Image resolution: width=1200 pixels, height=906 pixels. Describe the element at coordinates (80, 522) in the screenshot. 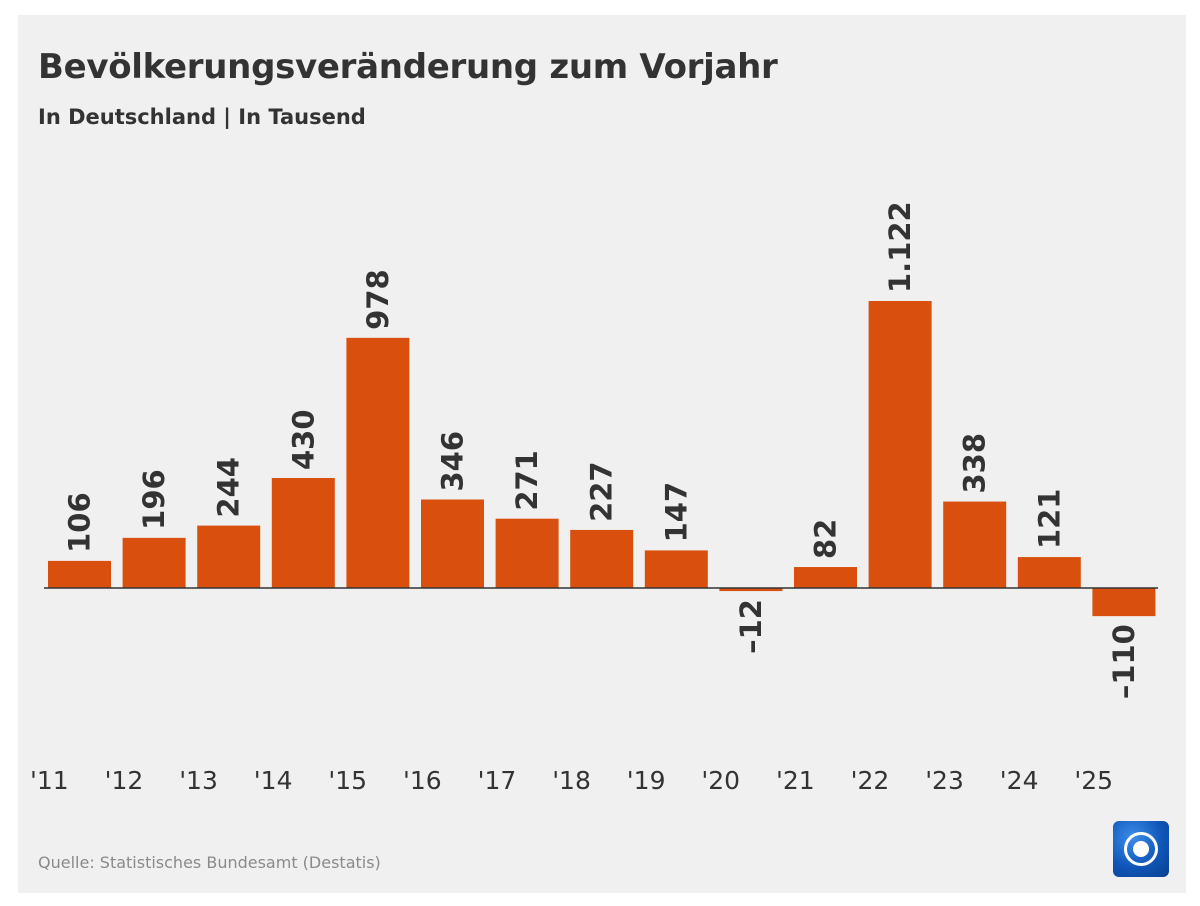

I see `value-label: 106` at that location.